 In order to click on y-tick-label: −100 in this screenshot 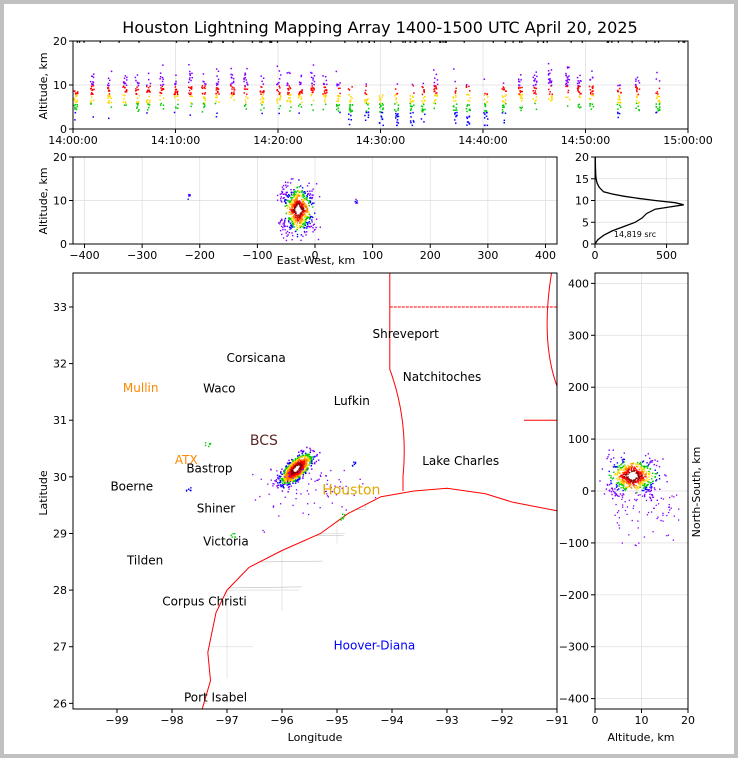, I will do `click(574, 543)`.